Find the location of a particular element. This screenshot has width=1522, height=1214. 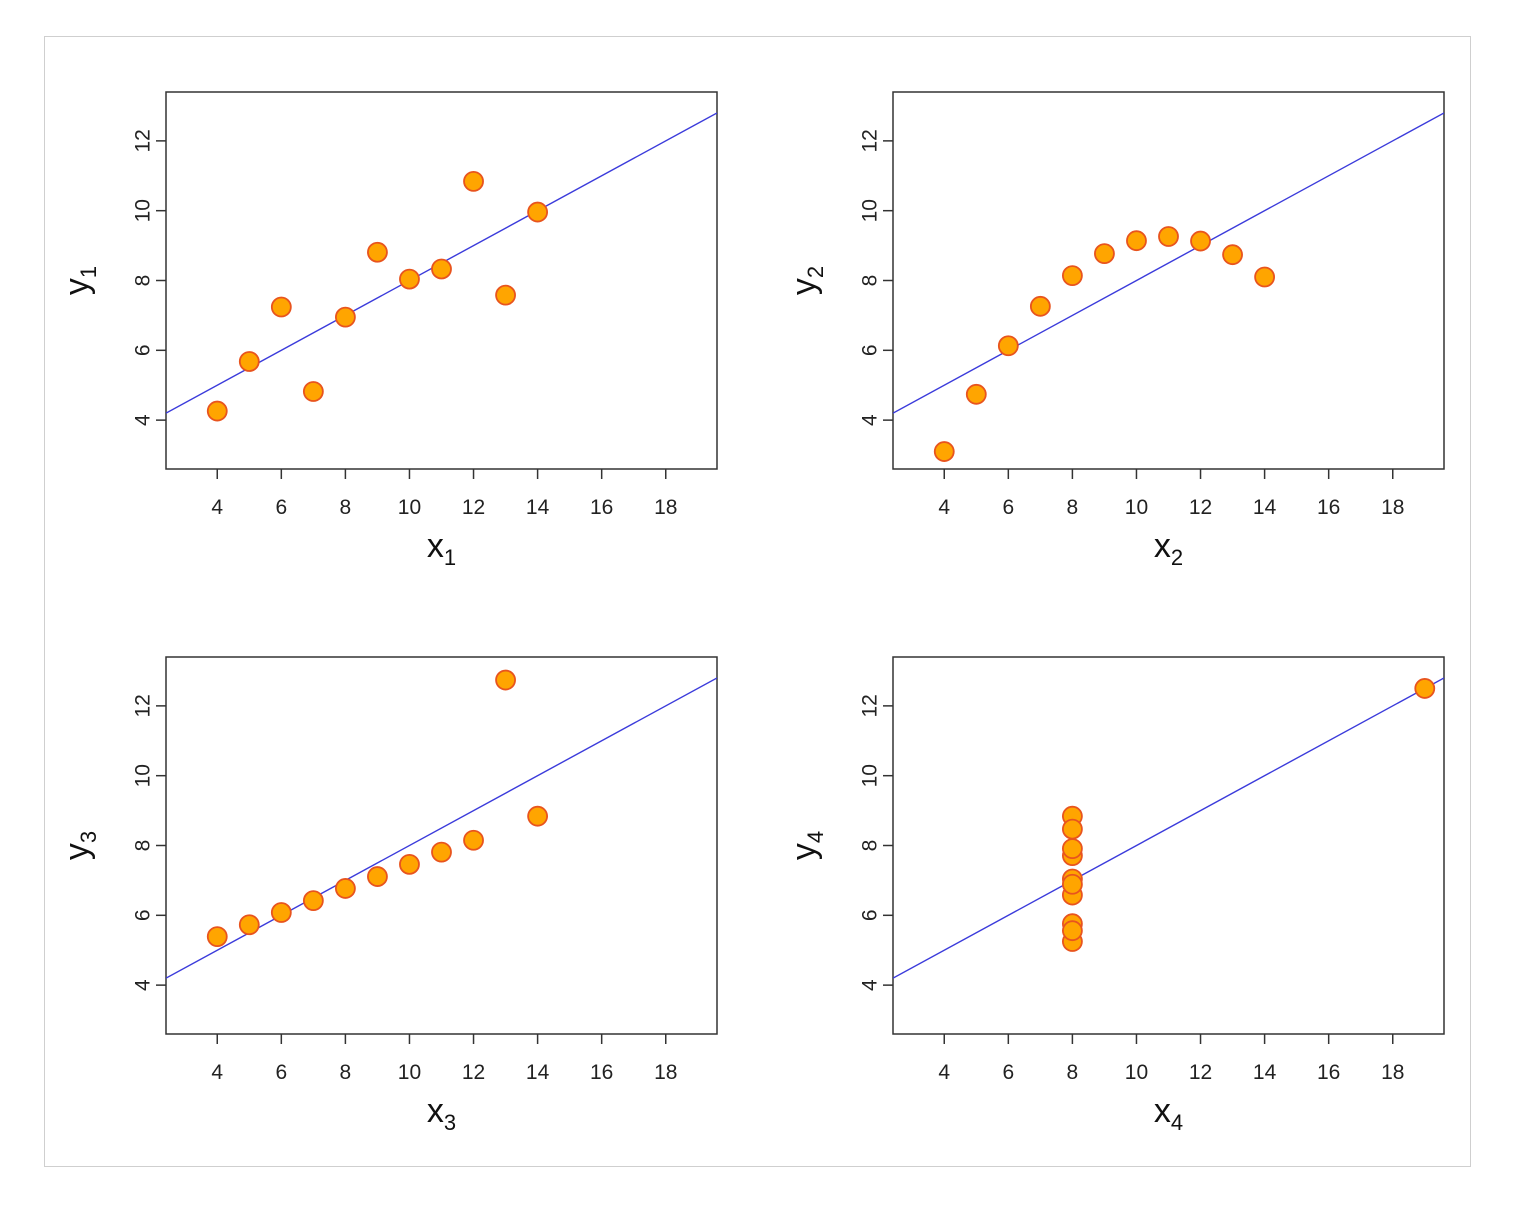

x-tick-label-3: 4 is located at coordinates (217, 1072).